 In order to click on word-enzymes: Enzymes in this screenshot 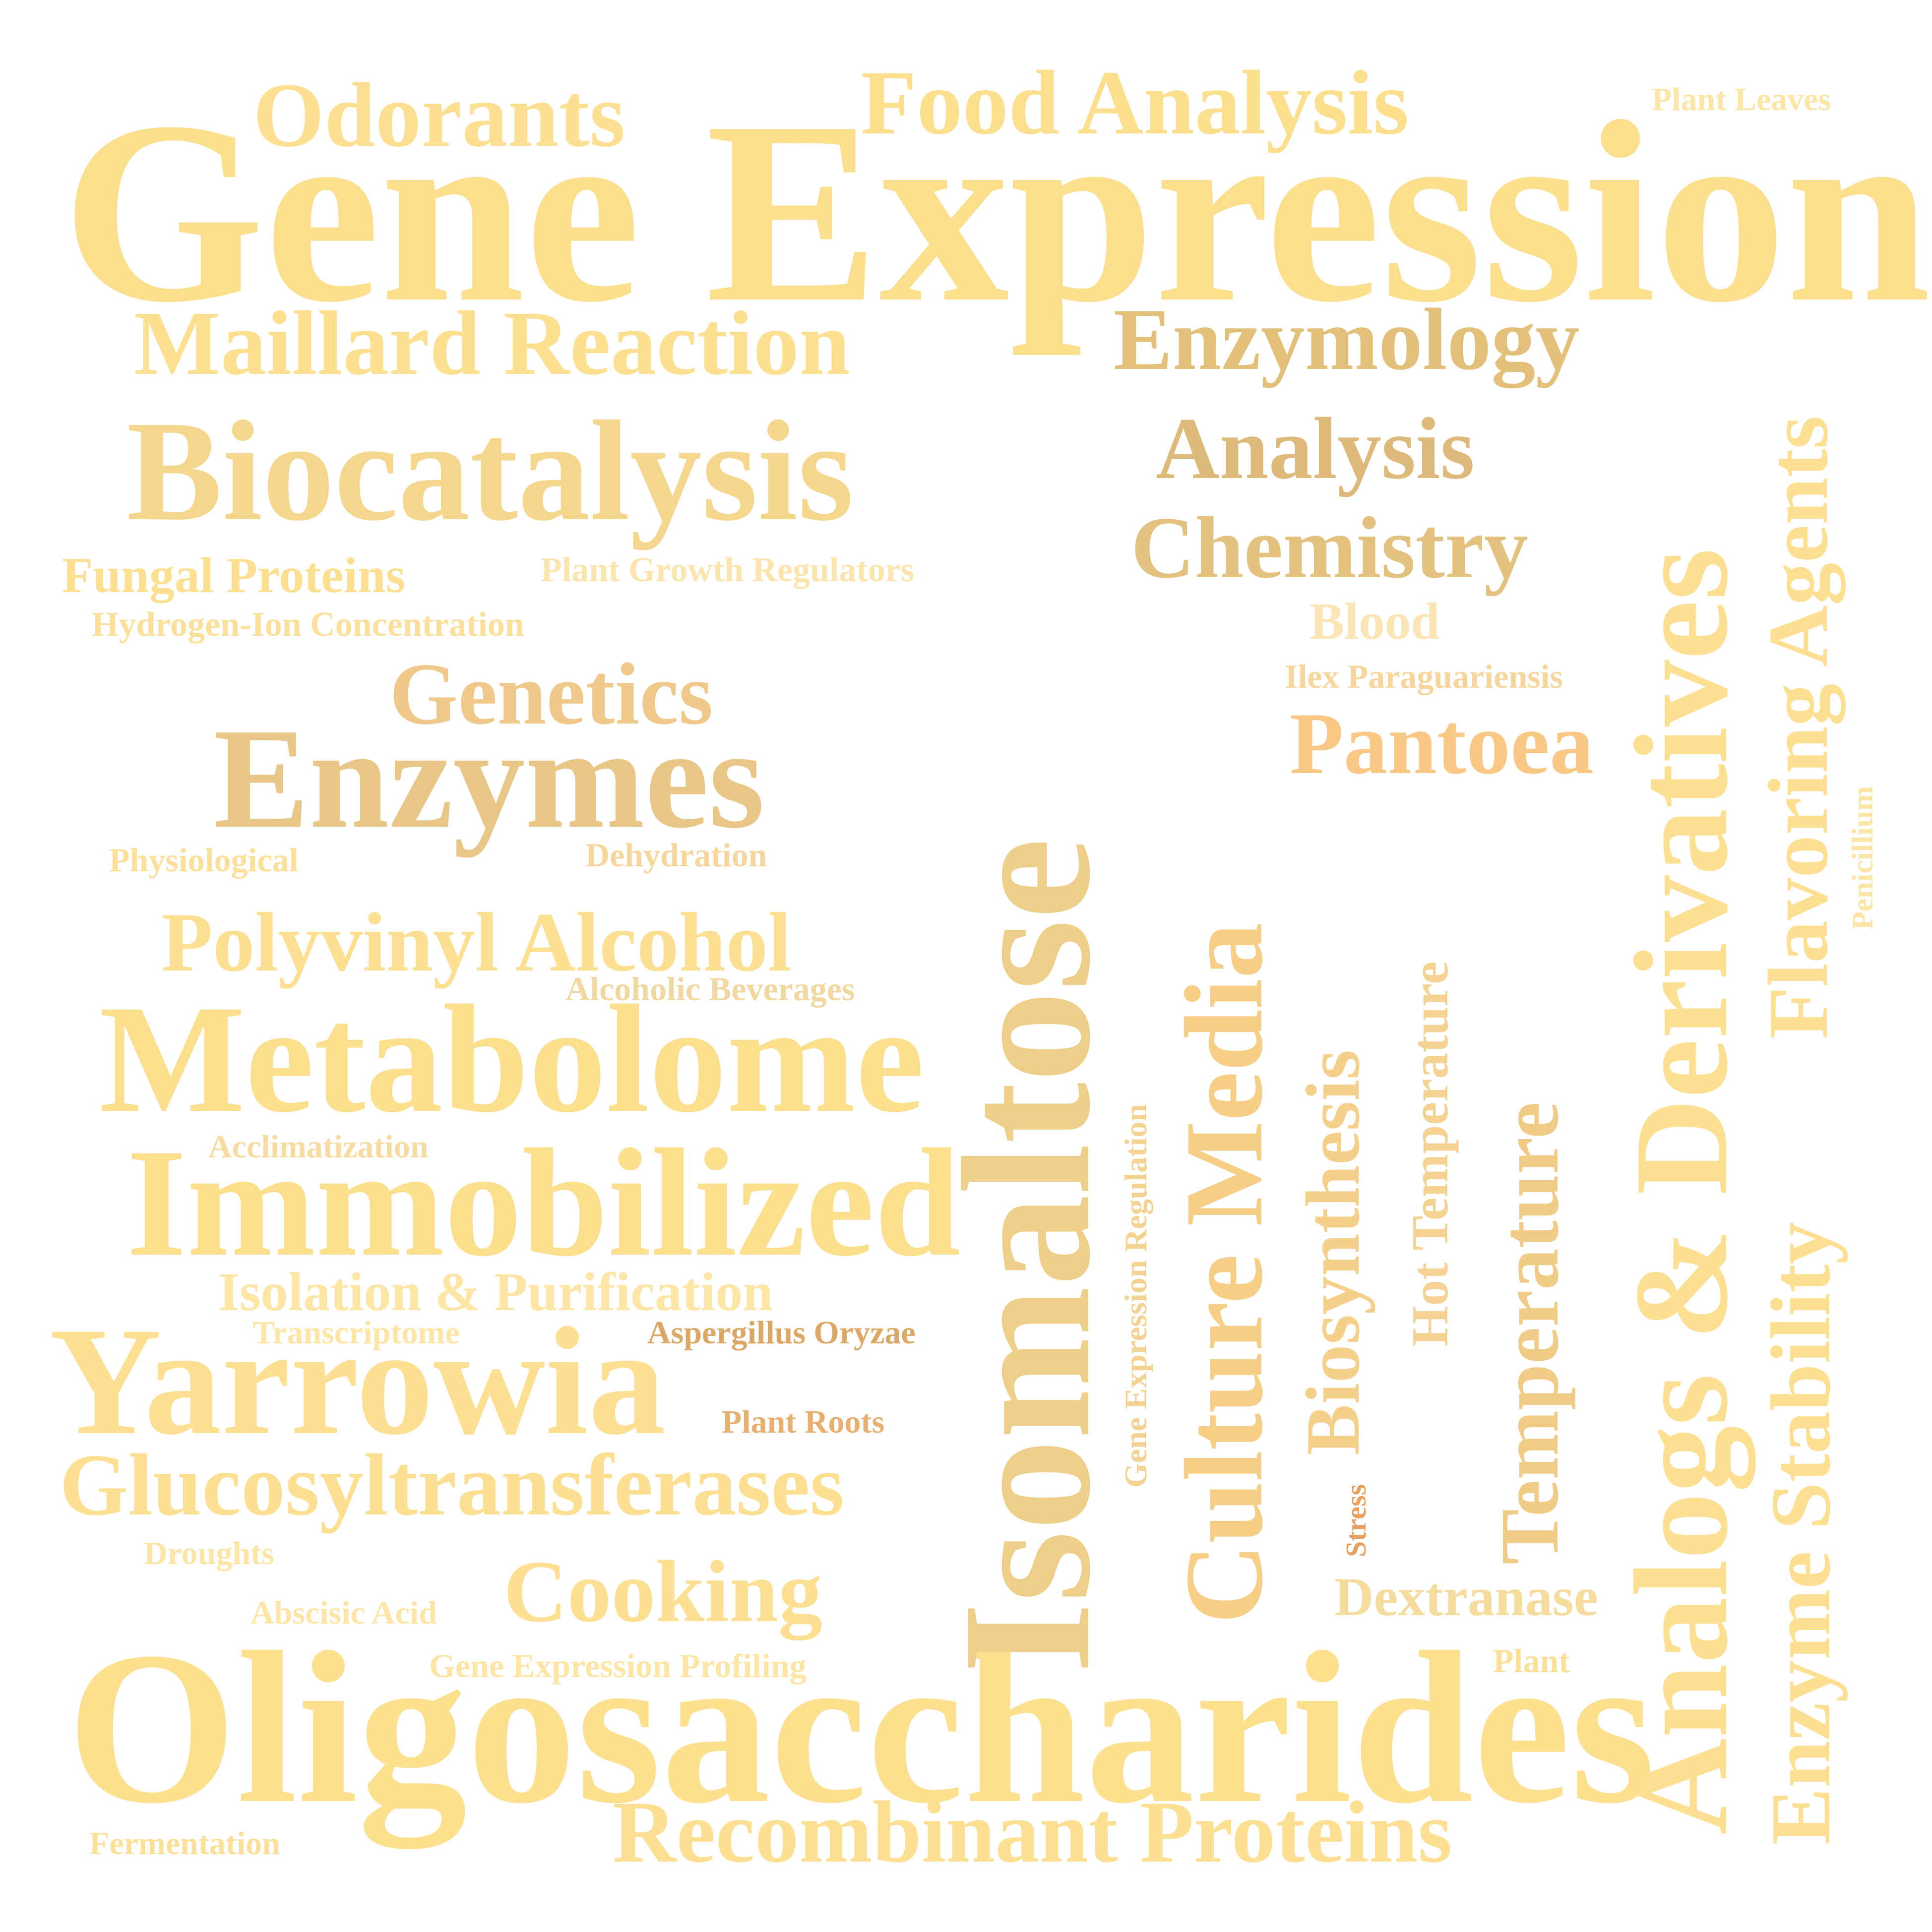, I will do `click(489, 778)`.